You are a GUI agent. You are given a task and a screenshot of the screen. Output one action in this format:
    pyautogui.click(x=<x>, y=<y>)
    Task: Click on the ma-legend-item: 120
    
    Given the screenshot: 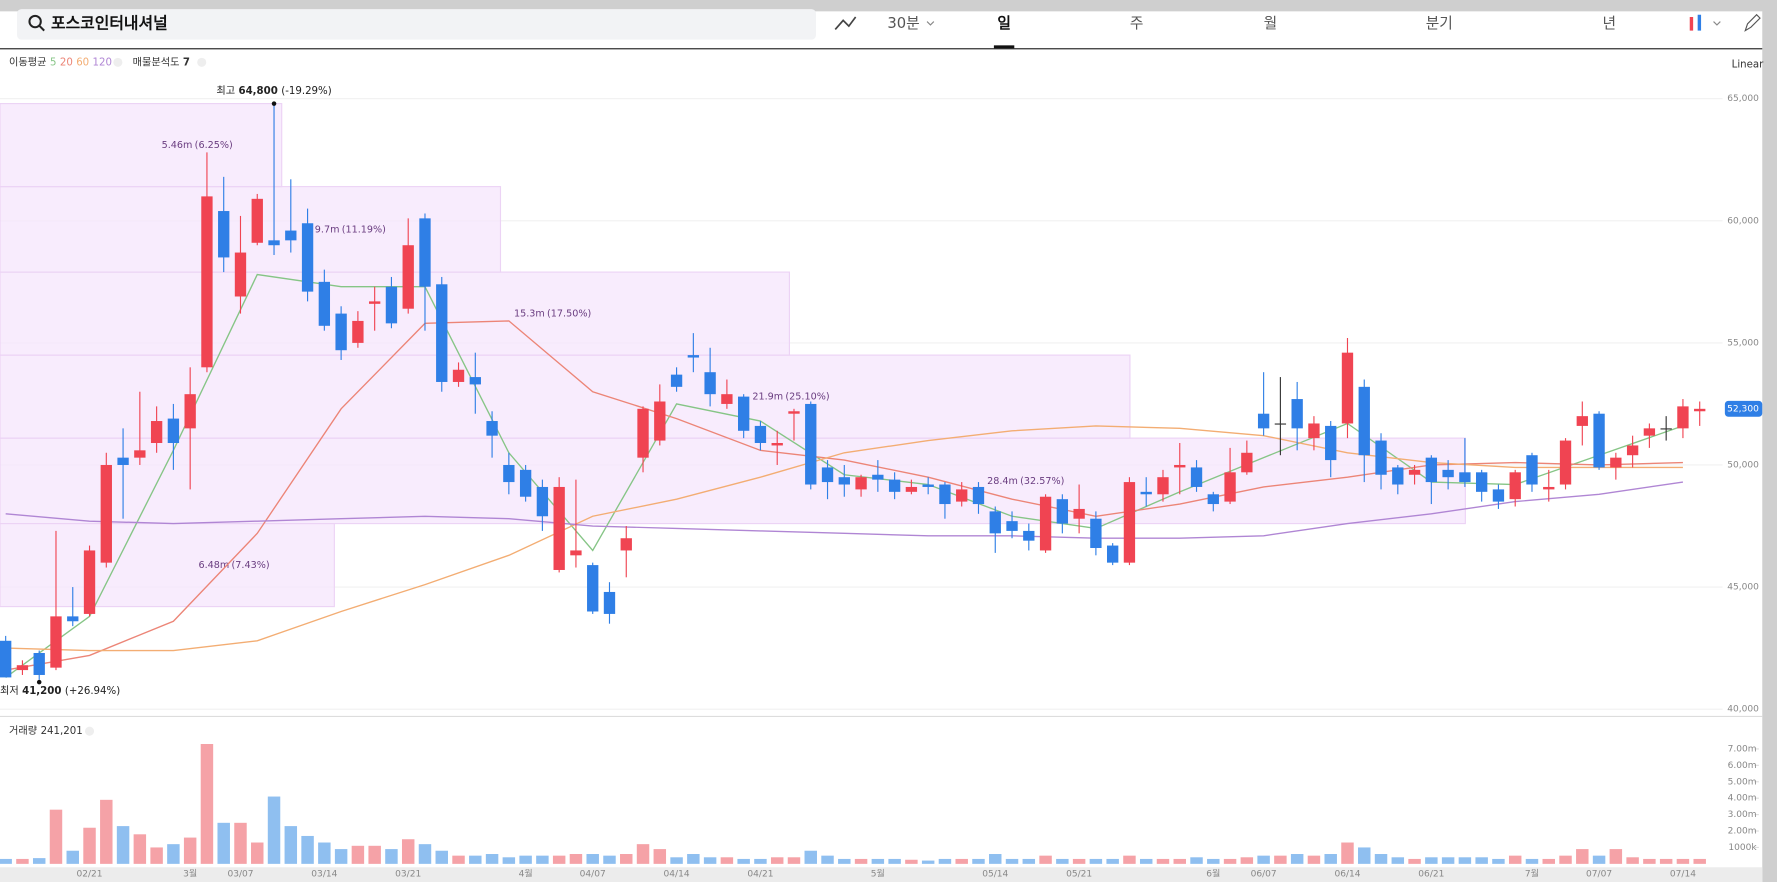 What is the action you would take?
    pyautogui.click(x=102, y=62)
    